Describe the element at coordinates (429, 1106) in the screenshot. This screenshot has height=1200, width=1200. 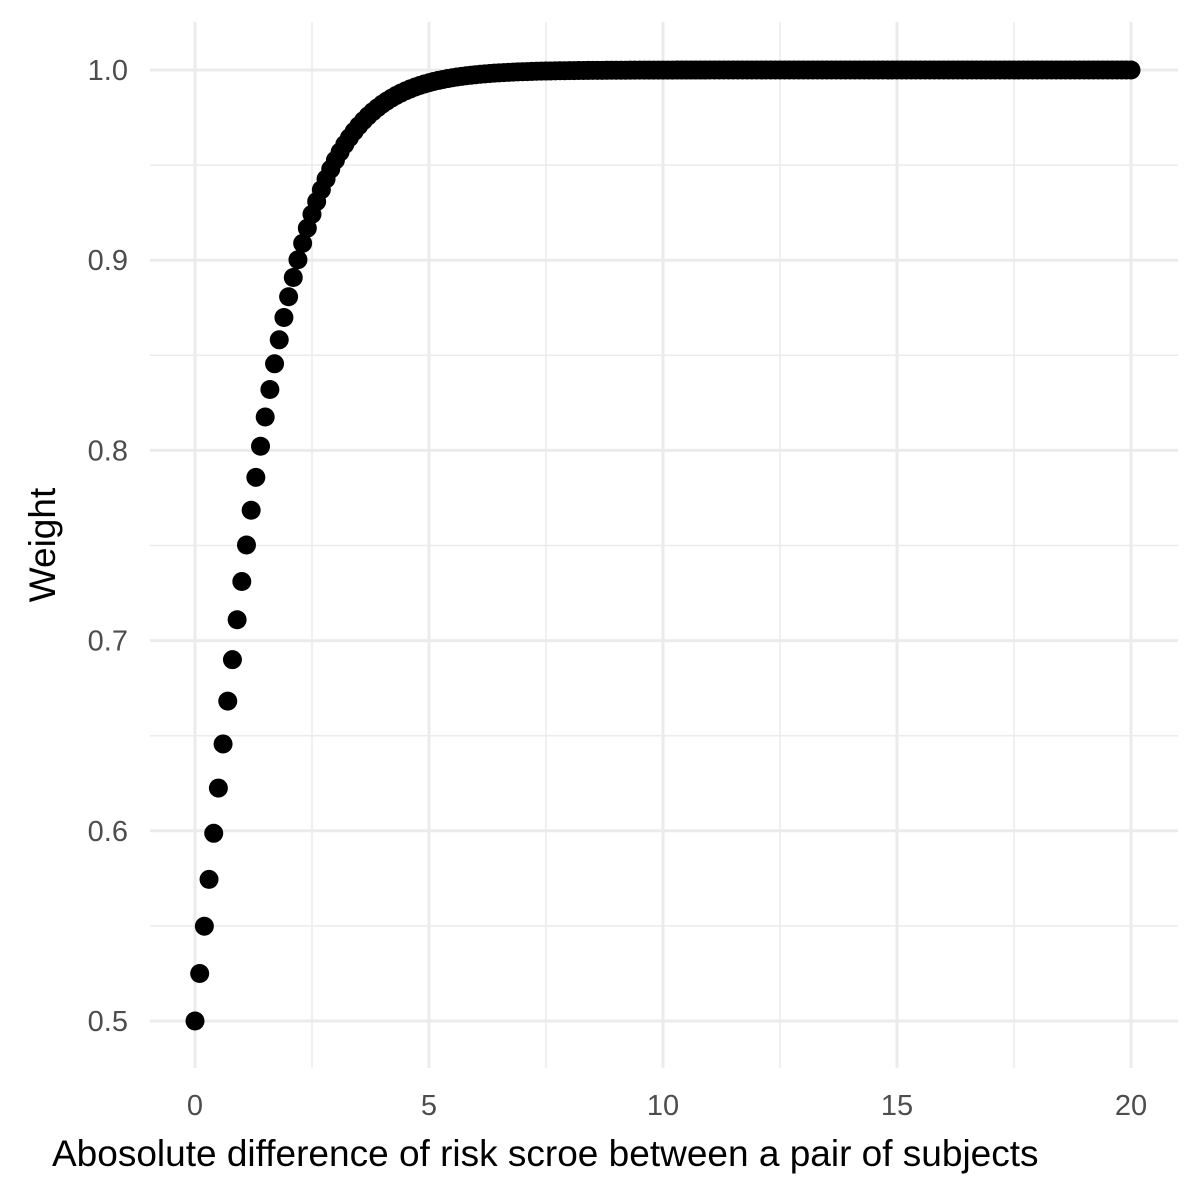
I see `x-tick-label: 5` at that location.